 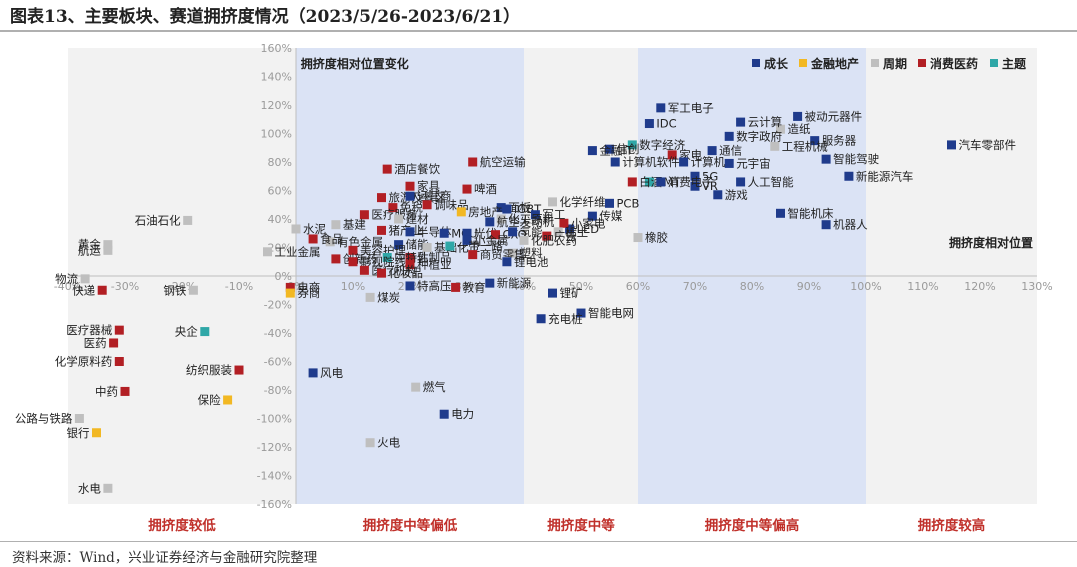 I want to click on point-label: 航空运输, so click(x=503, y=162).